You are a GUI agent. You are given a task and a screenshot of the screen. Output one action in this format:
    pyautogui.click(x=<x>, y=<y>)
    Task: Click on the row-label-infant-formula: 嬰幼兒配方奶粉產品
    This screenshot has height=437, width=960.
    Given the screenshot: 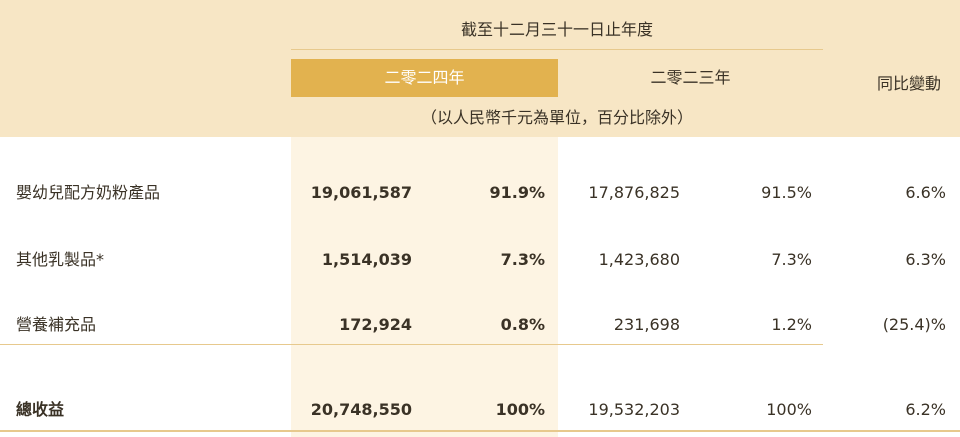 What is the action you would take?
    pyautogui.click(x=88, y=192)
    